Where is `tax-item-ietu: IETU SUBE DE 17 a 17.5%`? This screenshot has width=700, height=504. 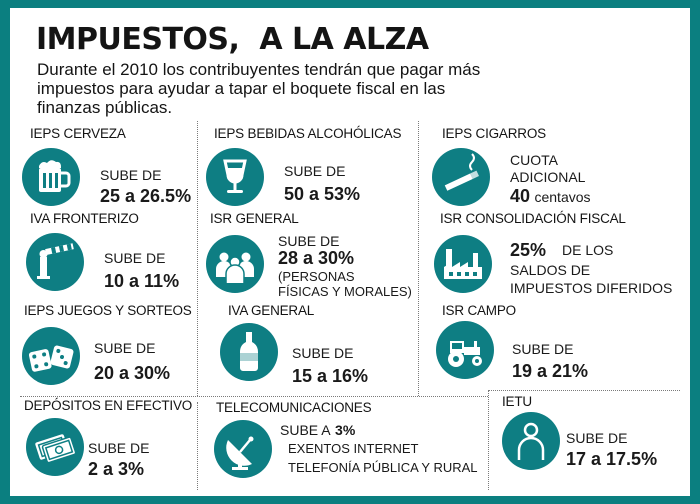 tax-item-ietu: IETU SUBE DE 17 a 17.5% is located at coordinates (588, 441).